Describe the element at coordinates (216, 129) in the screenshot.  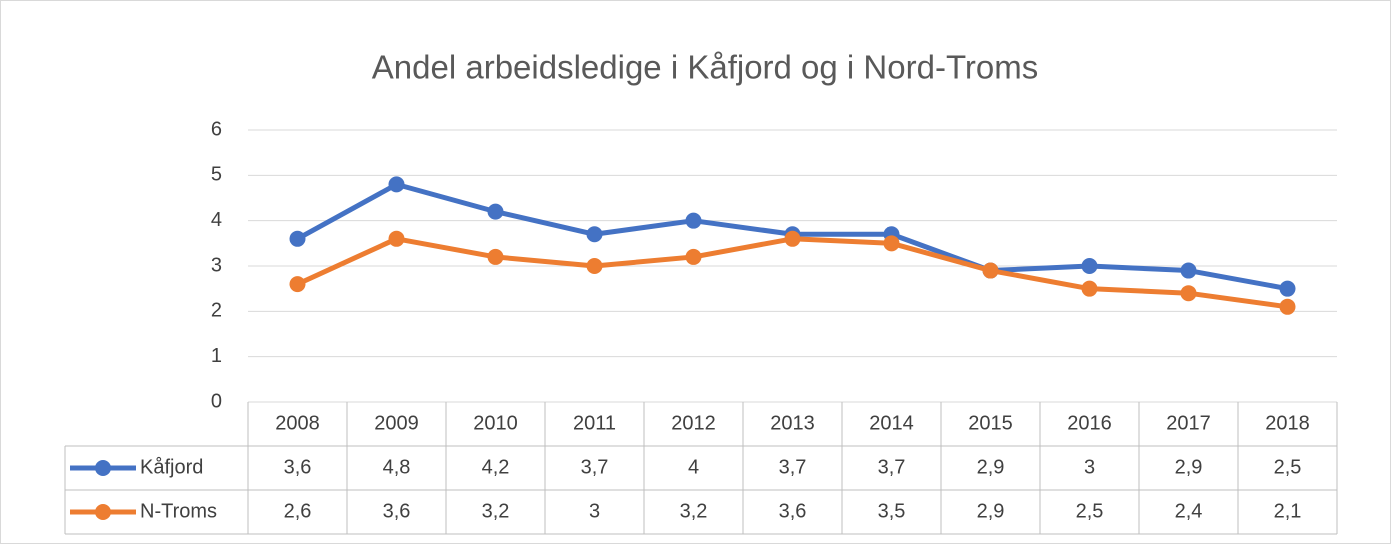
I see `y-tick-label: 6` at that location.